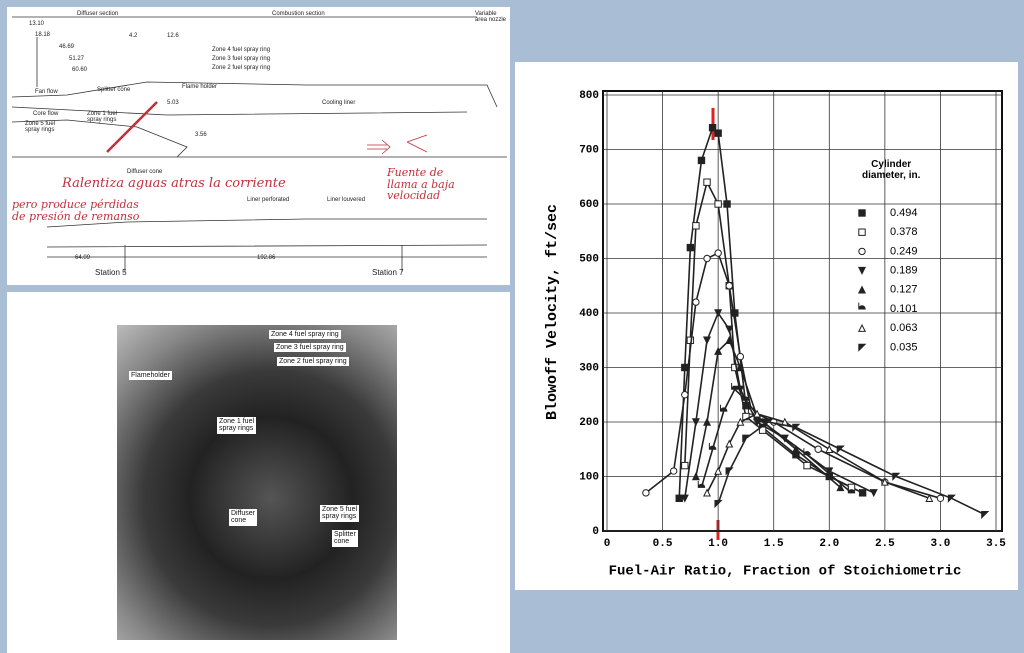  I want to click on dim: 46.69, so click(67, 47).